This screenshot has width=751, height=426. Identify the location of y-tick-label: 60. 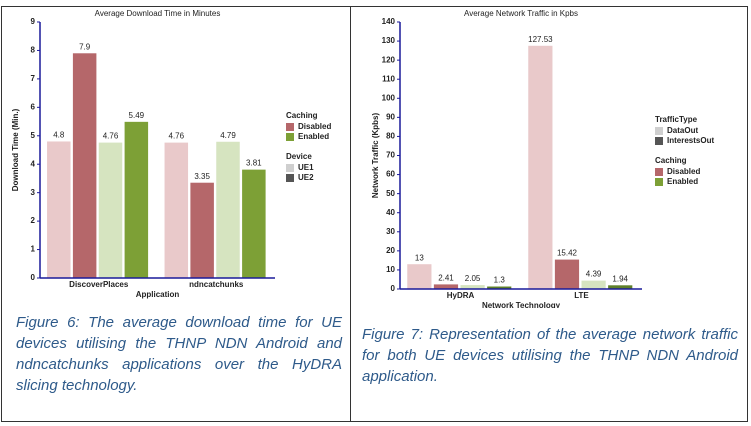
(390, 174).